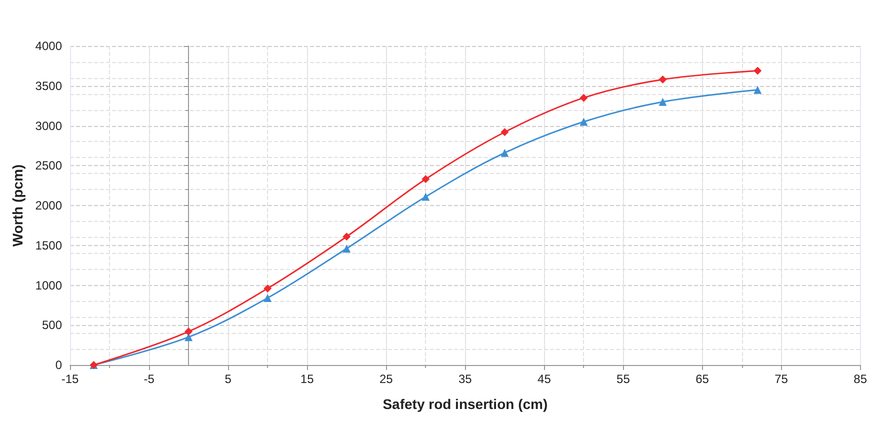  I want to click on y-tick-label: 3500, so click(48, 85).